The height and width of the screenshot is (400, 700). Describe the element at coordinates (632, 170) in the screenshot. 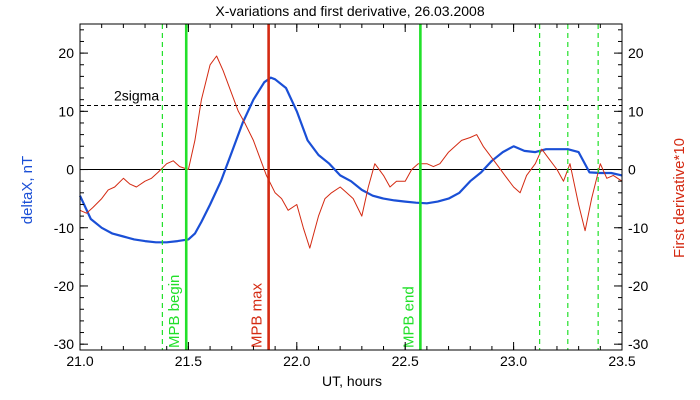

I see `y-tick-label-right: 0` at that location.